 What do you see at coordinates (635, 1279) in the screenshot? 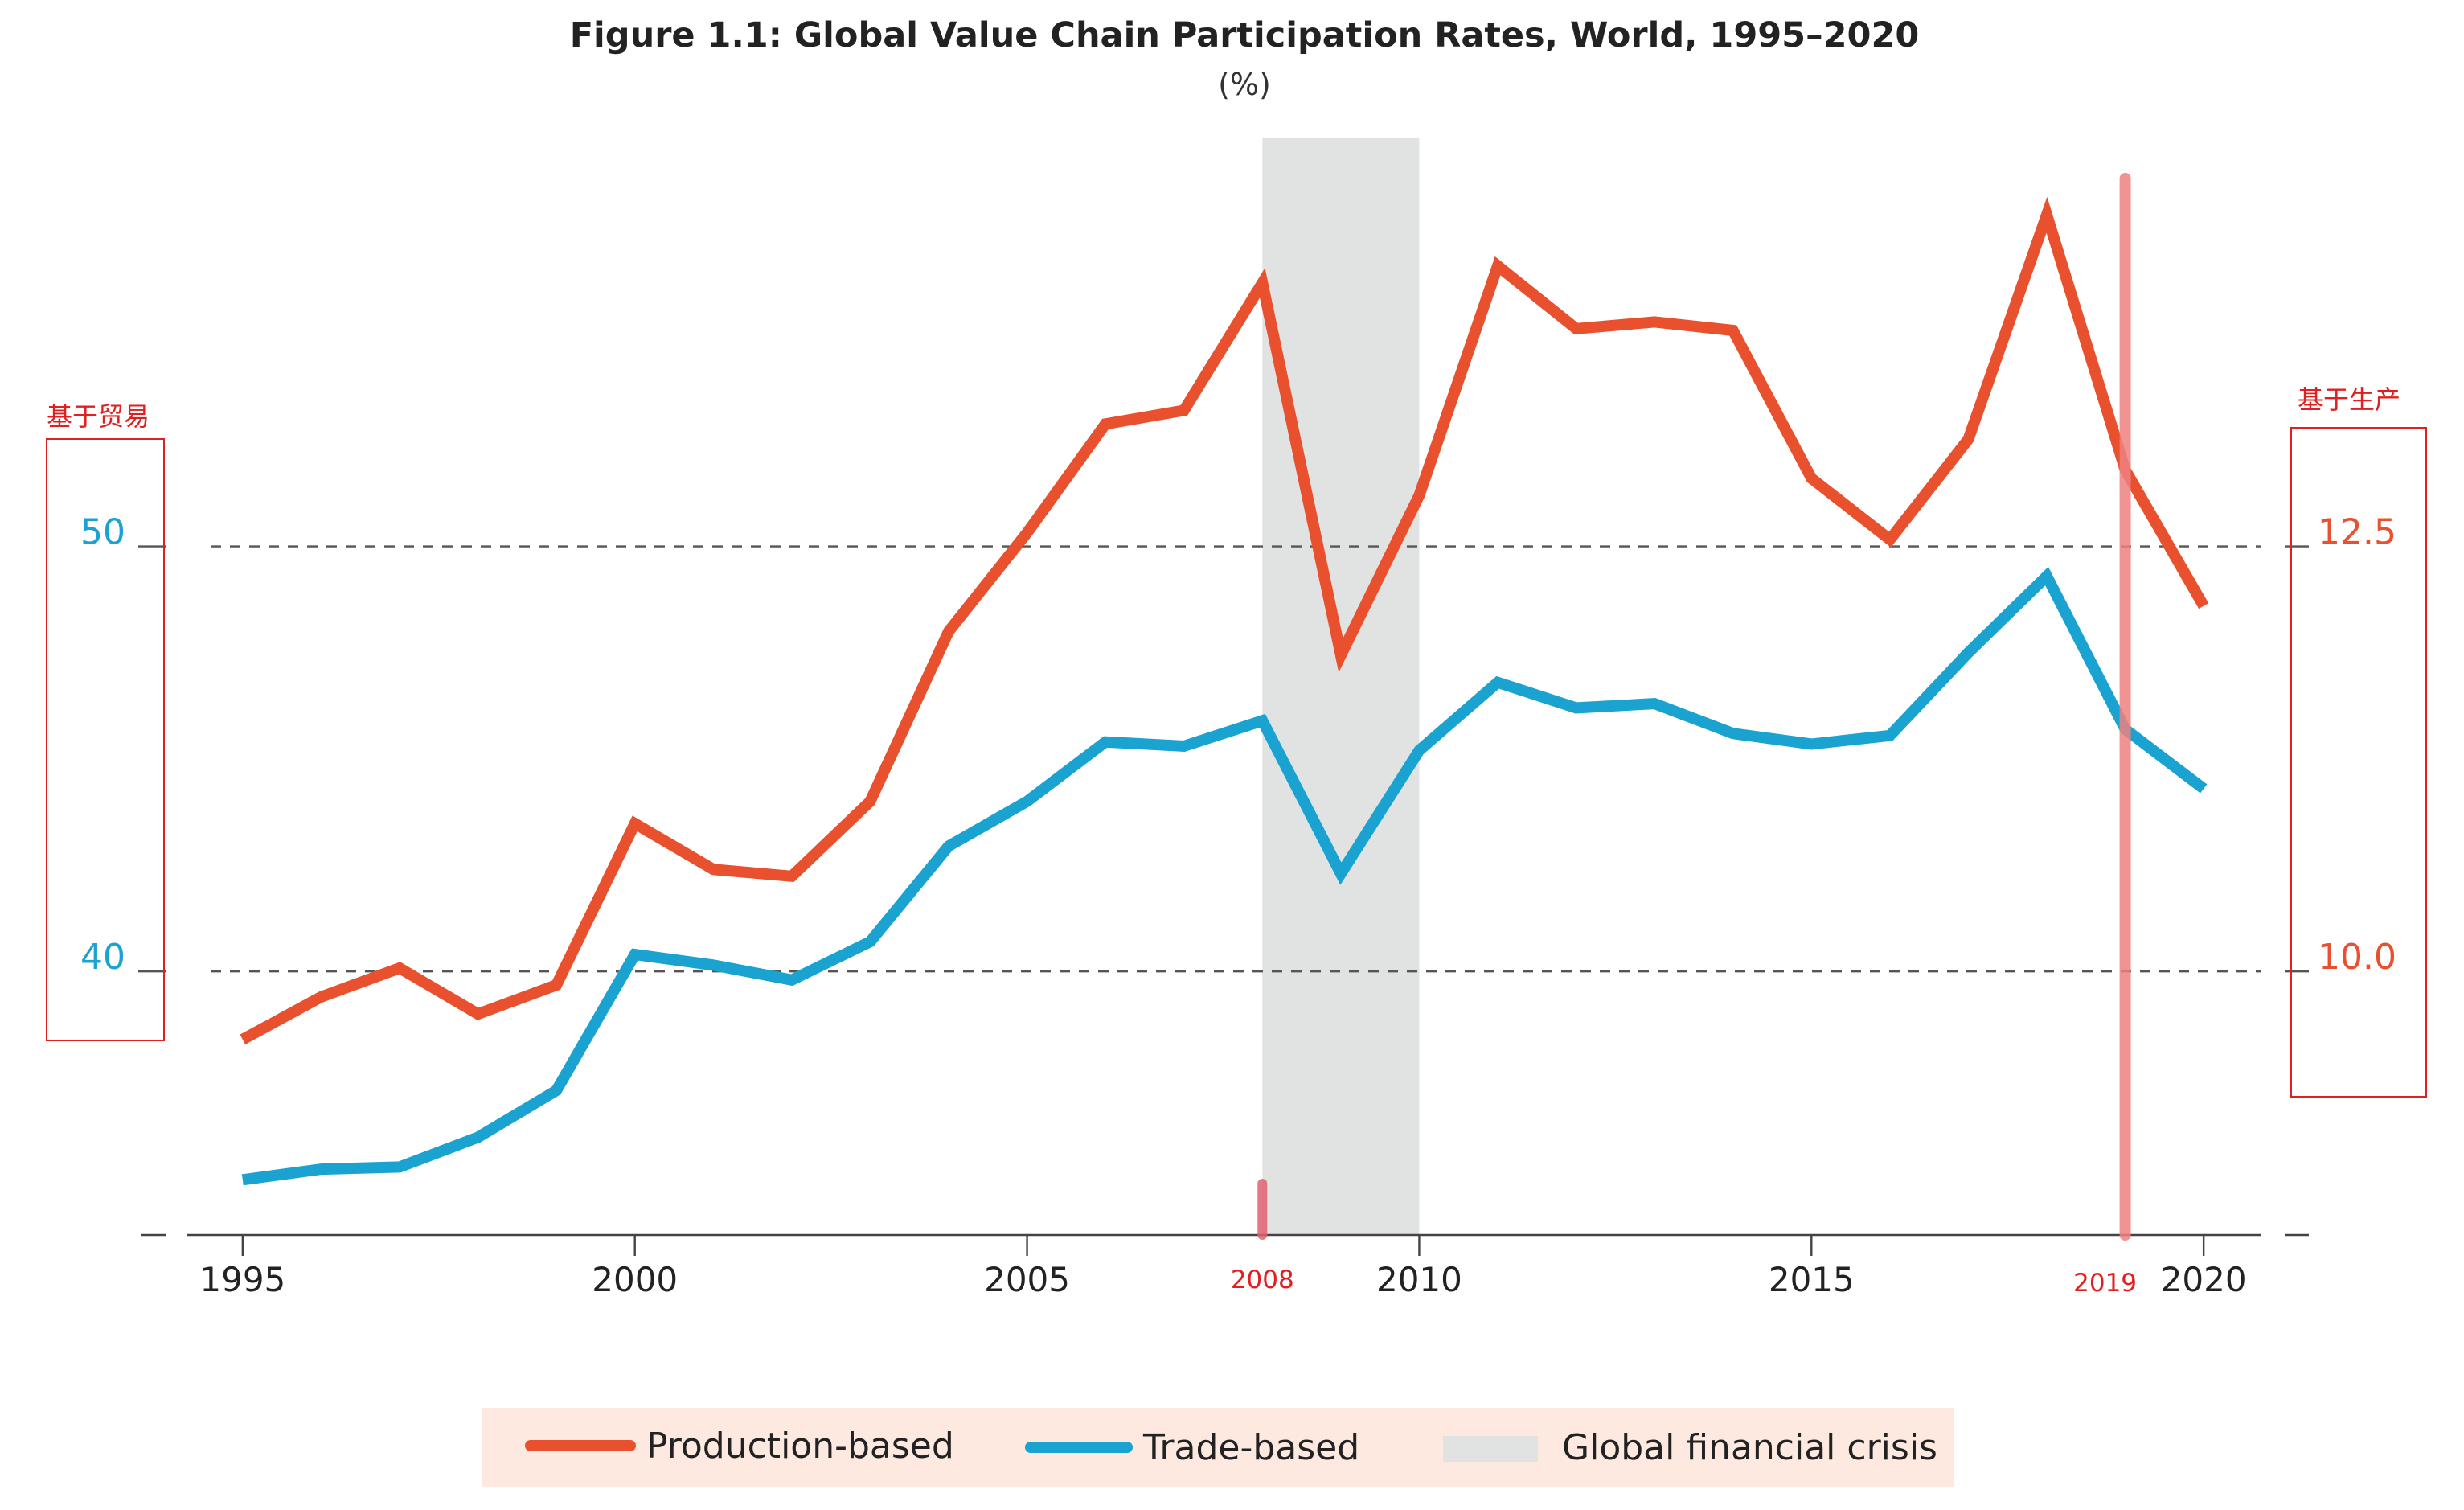
I see `x-tick-label: 2000` at bounding box center [635, 1279].